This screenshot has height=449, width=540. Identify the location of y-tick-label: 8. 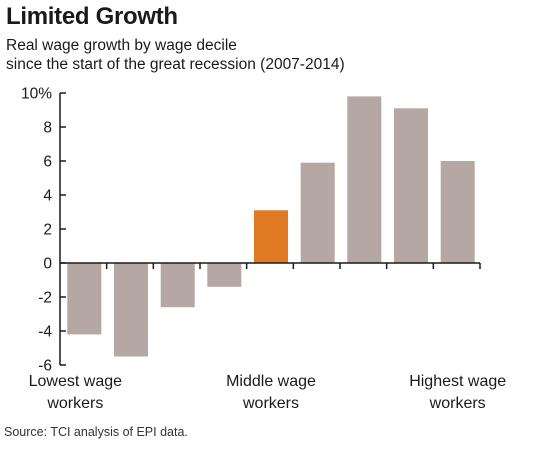
(47, 128).